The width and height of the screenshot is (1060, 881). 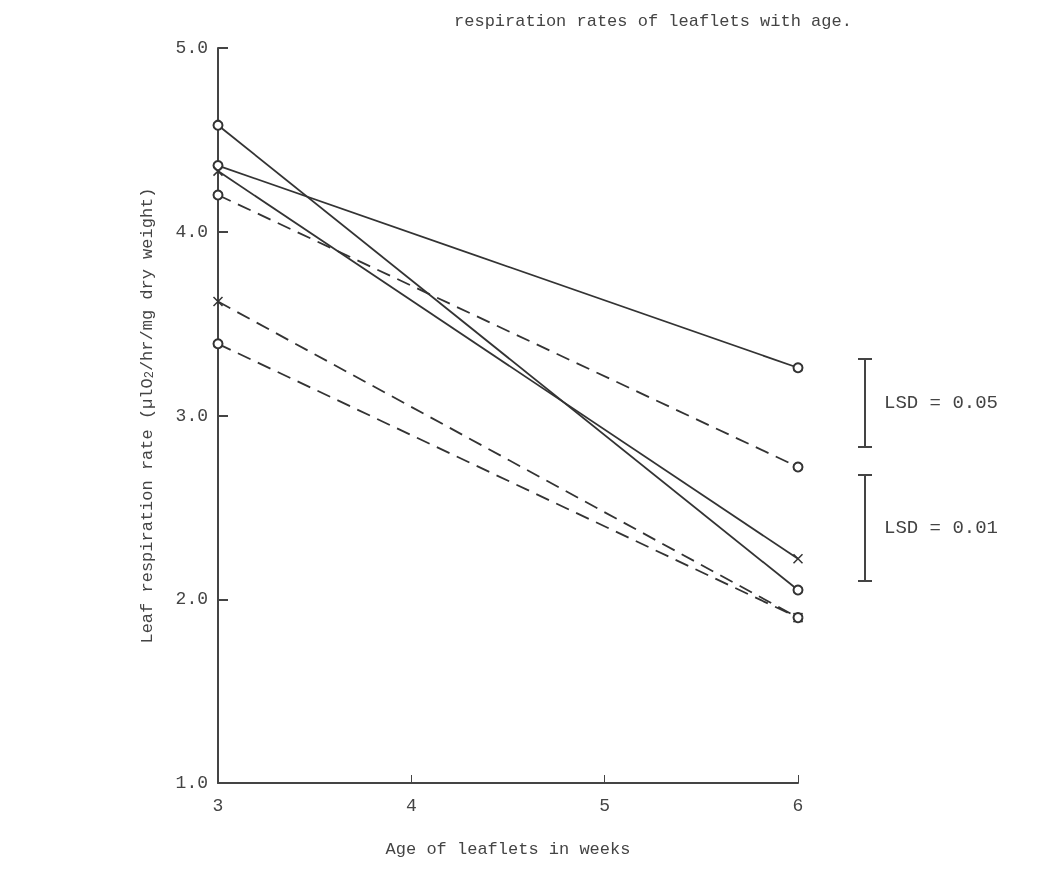 What do you see at coordinates (191, 599) in the screenshot?
I see `y-tick-label: 2.0` at bounding box center [191, 599].